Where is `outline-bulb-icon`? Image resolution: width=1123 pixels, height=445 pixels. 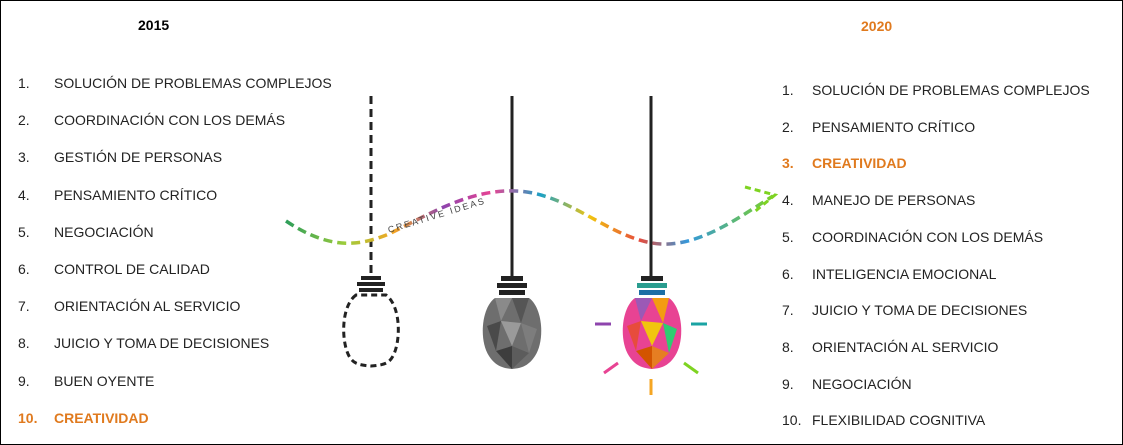
outline-bulb-icon is located at coordinates (371, 322).